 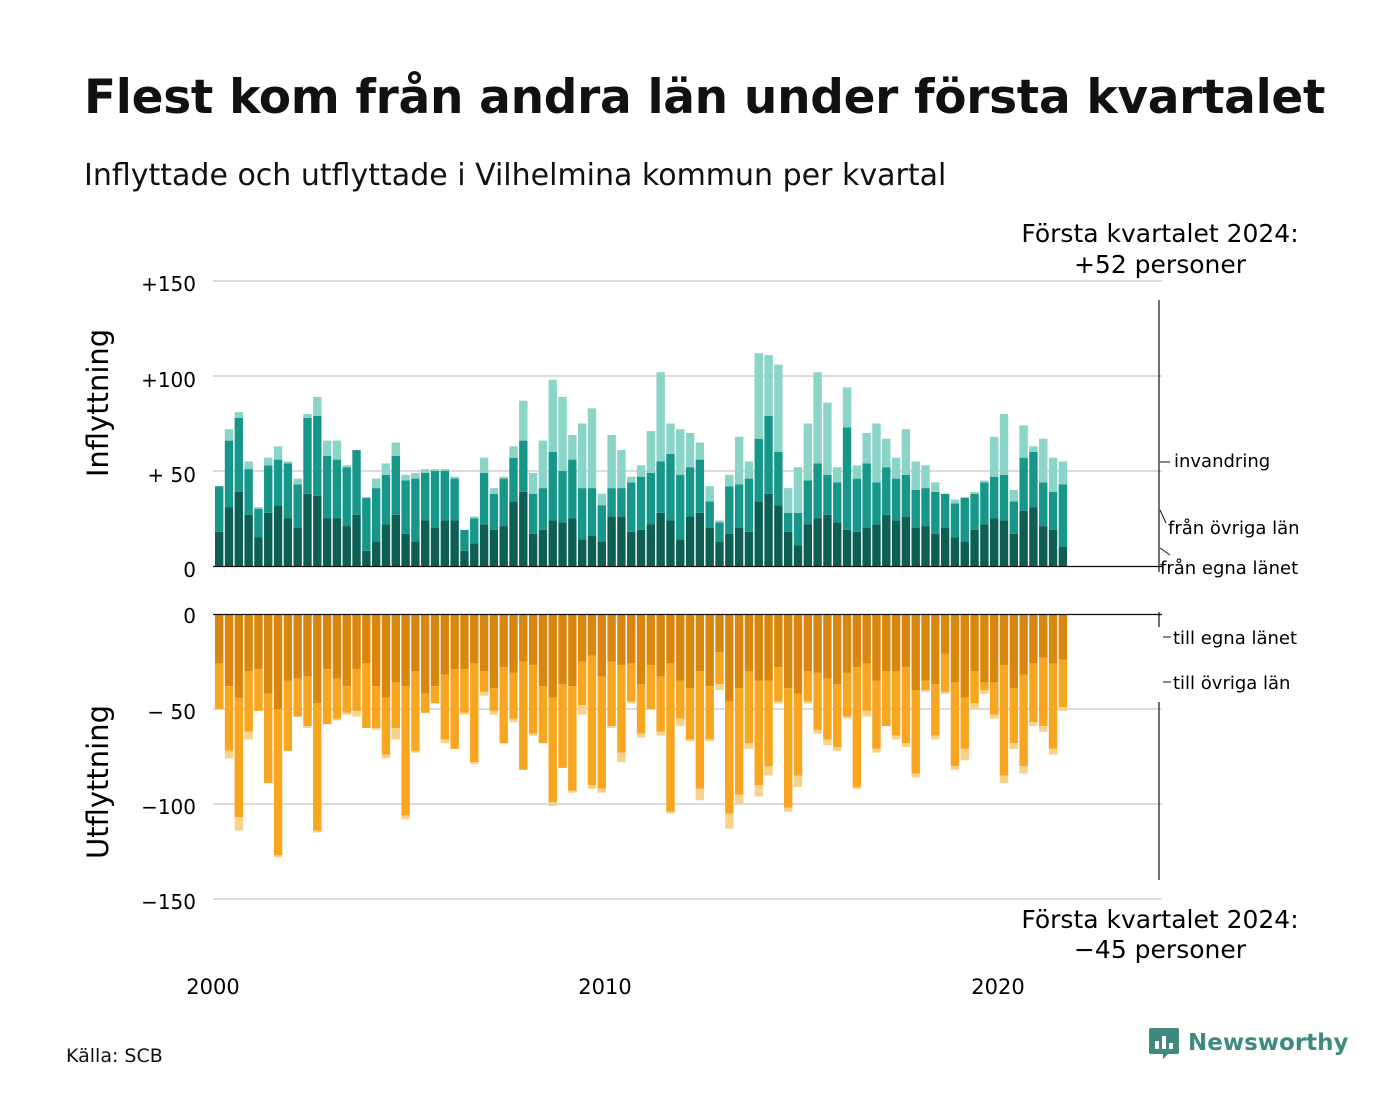 I want to click on label-leader, so click(x=1163, y=516).